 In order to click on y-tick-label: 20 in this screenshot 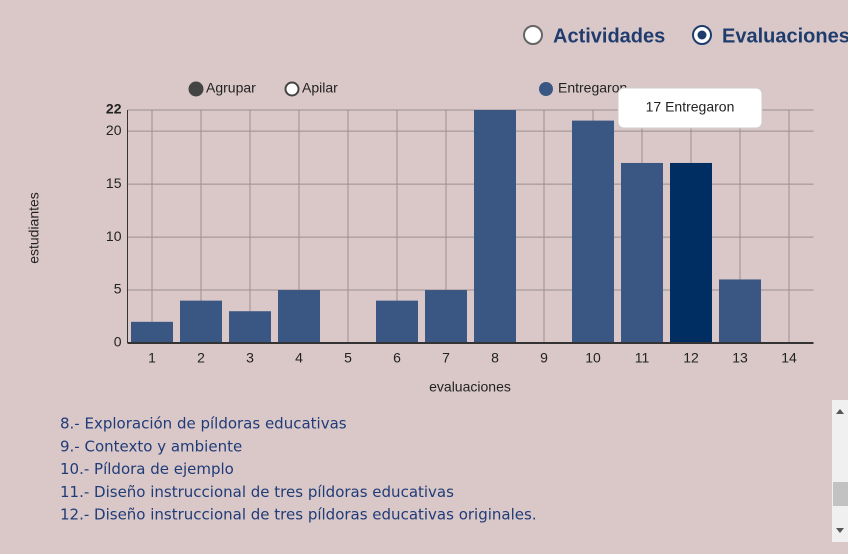, I will do `click(114, 130)`.